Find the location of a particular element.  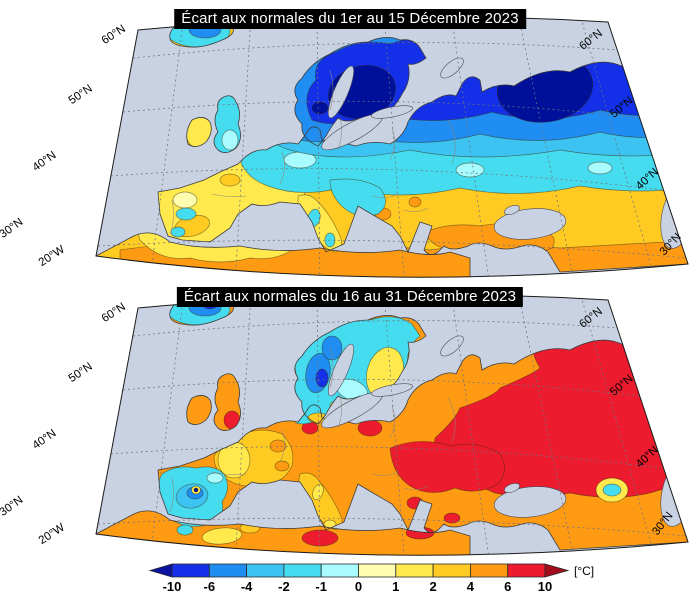

colorbar-tick: -10 is located at coordinates (172, 586).